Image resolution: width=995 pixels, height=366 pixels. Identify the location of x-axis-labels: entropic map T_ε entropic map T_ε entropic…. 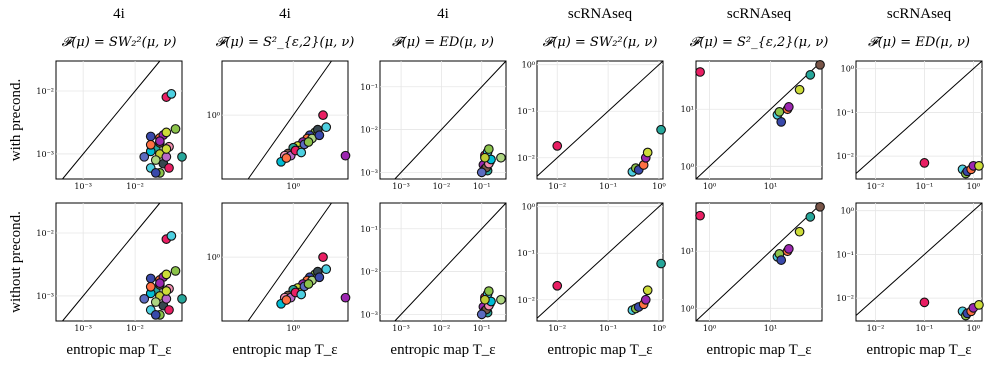
(518, 350).